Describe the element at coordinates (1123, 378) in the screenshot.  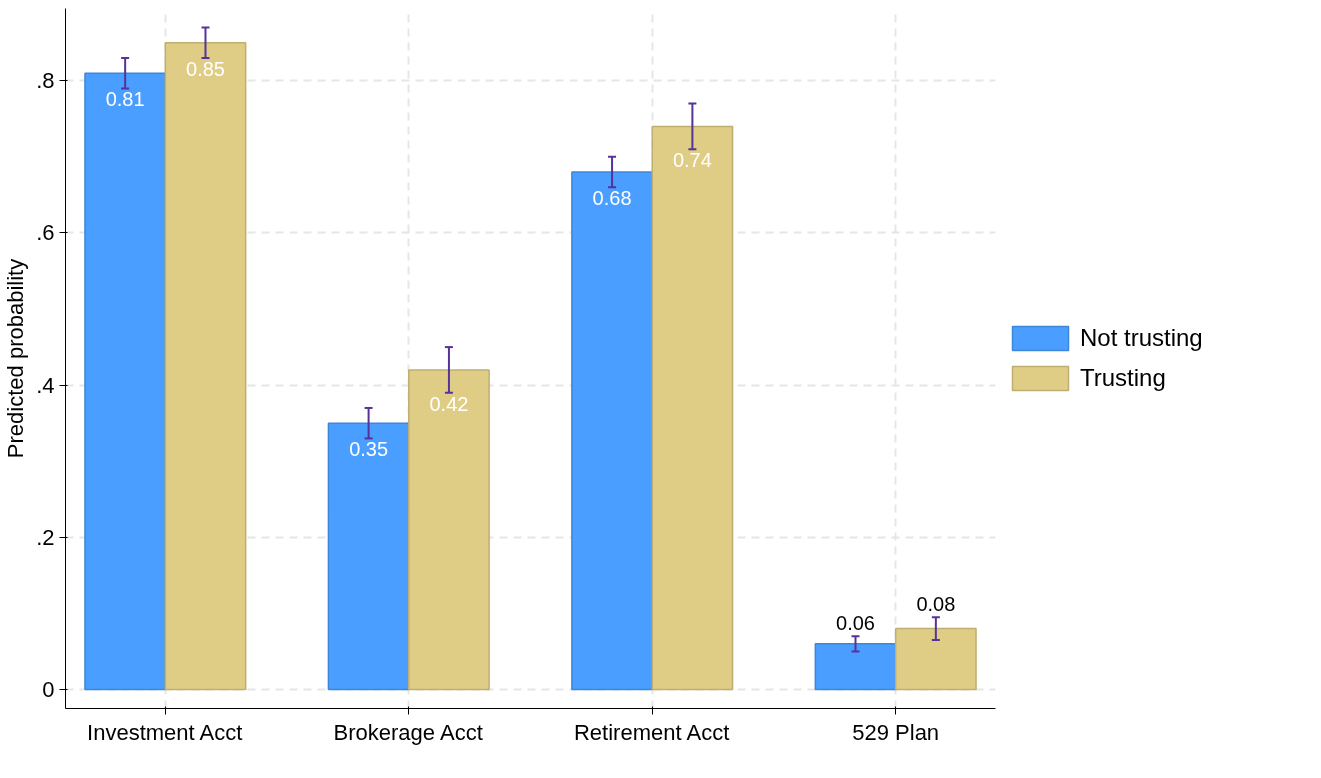
I see `legend-label: Trusting` at that location.